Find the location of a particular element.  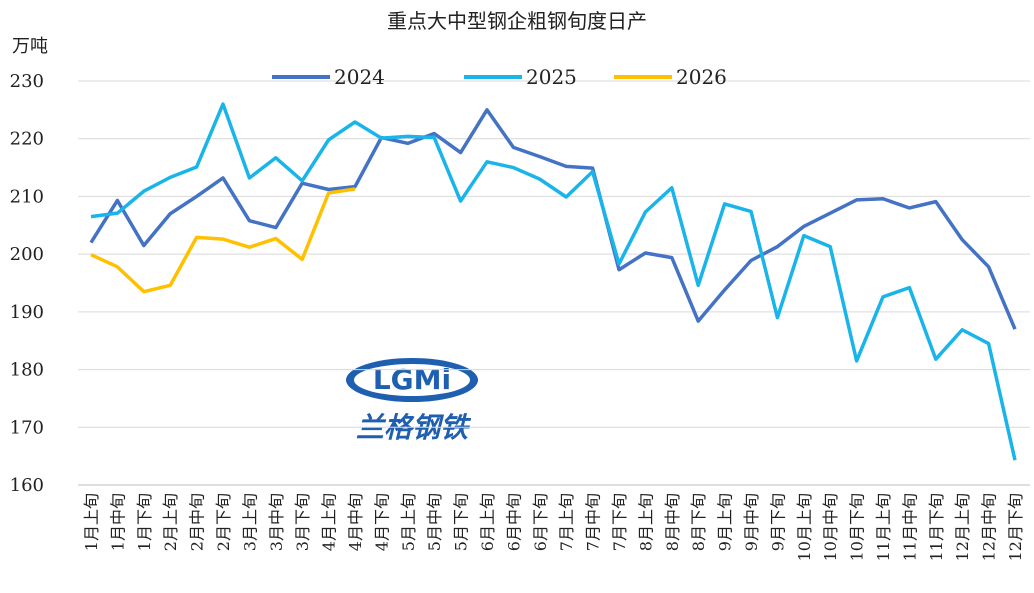

y-tick-label: 230 is located at coordinates (27, 81).